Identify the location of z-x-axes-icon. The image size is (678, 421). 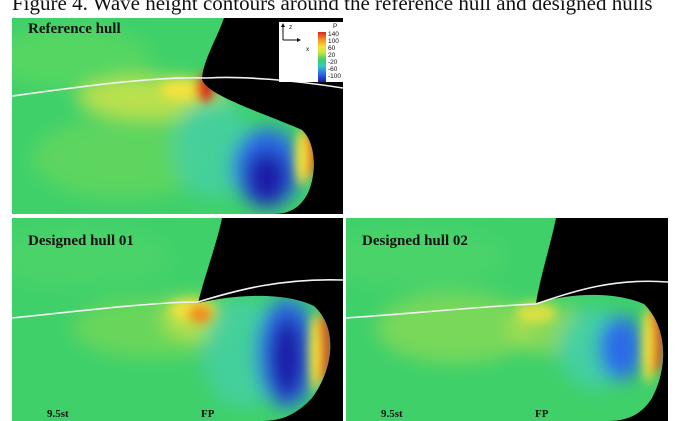
(291, 32).